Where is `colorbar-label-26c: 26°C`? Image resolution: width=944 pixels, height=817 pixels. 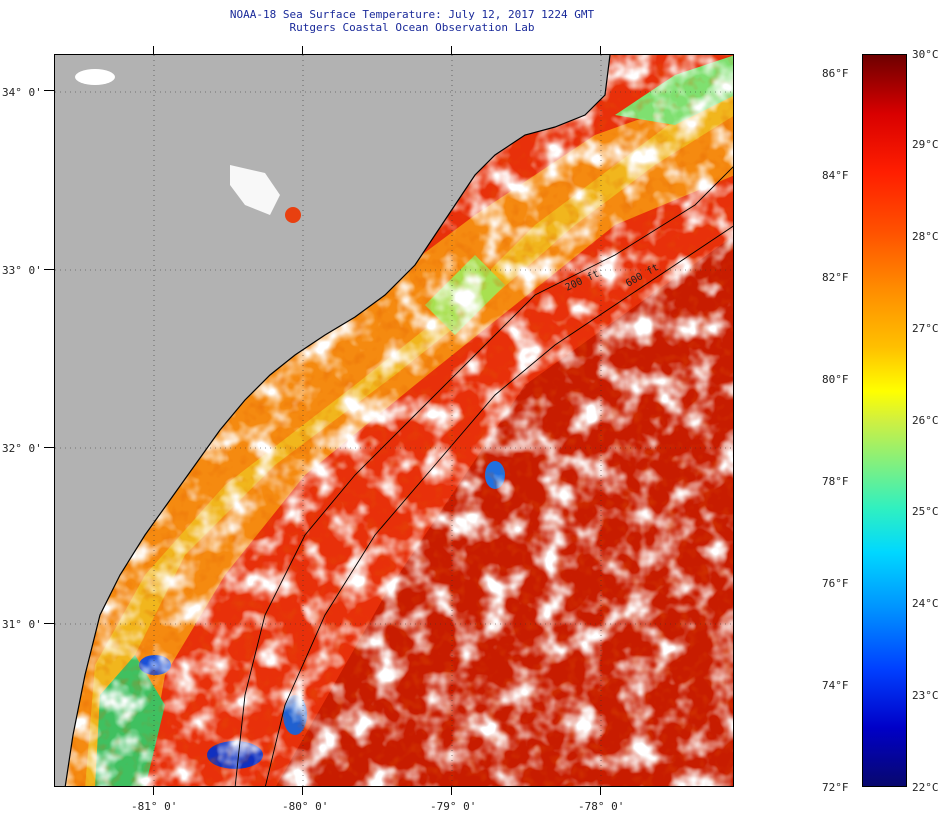
colorbar-label-26c: 26°C is located at coordinates (925, 420).